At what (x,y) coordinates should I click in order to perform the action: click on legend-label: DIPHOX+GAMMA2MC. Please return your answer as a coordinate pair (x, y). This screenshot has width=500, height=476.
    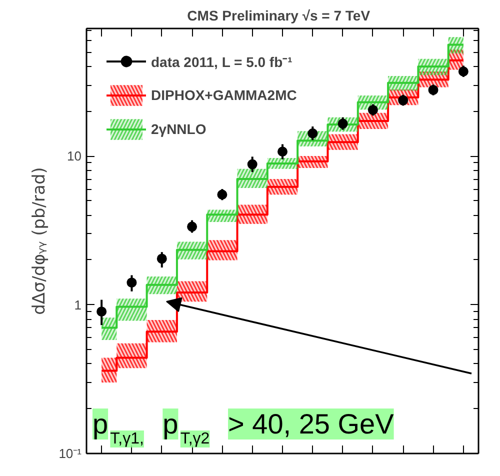
    Looking at the image, I should click on (224, 95).